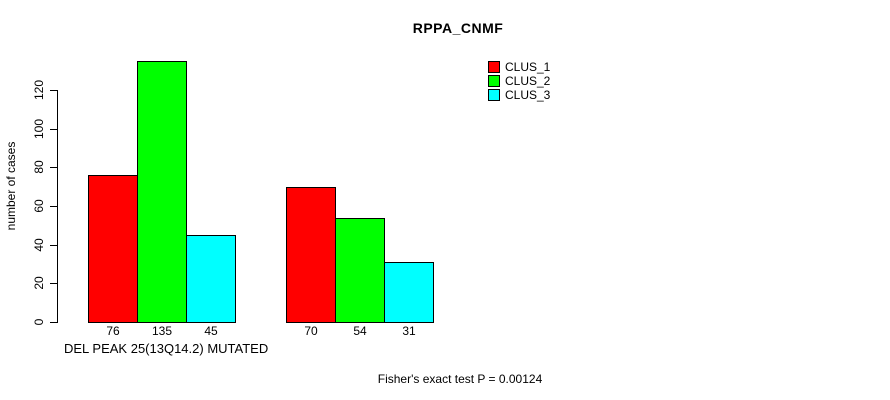  What do you see at coordinates (39, 206) in the screenshot?
I see `y-tick-label: 60` at bounding box center [39, 206].